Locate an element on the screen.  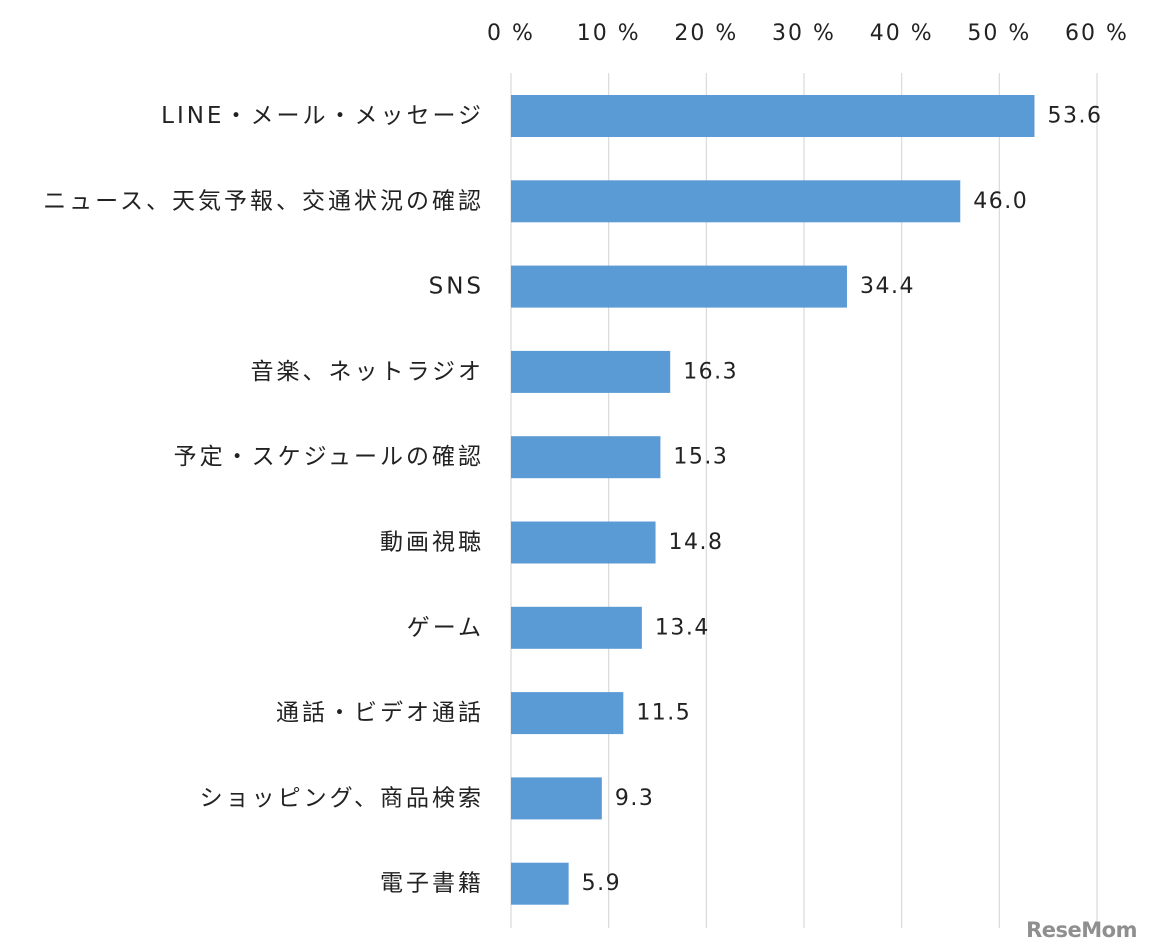
x-tick-label: 0 % is located at coordinates (511, 33).